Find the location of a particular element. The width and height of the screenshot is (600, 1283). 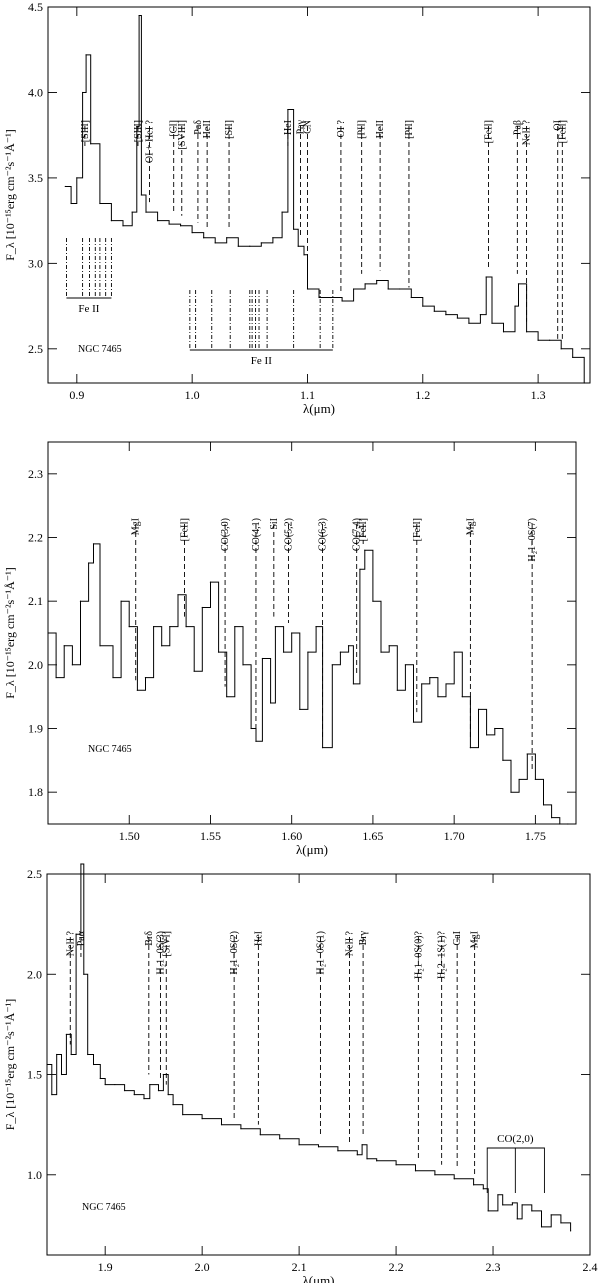

line-label: Paδ is located at coordinates (198, 127).